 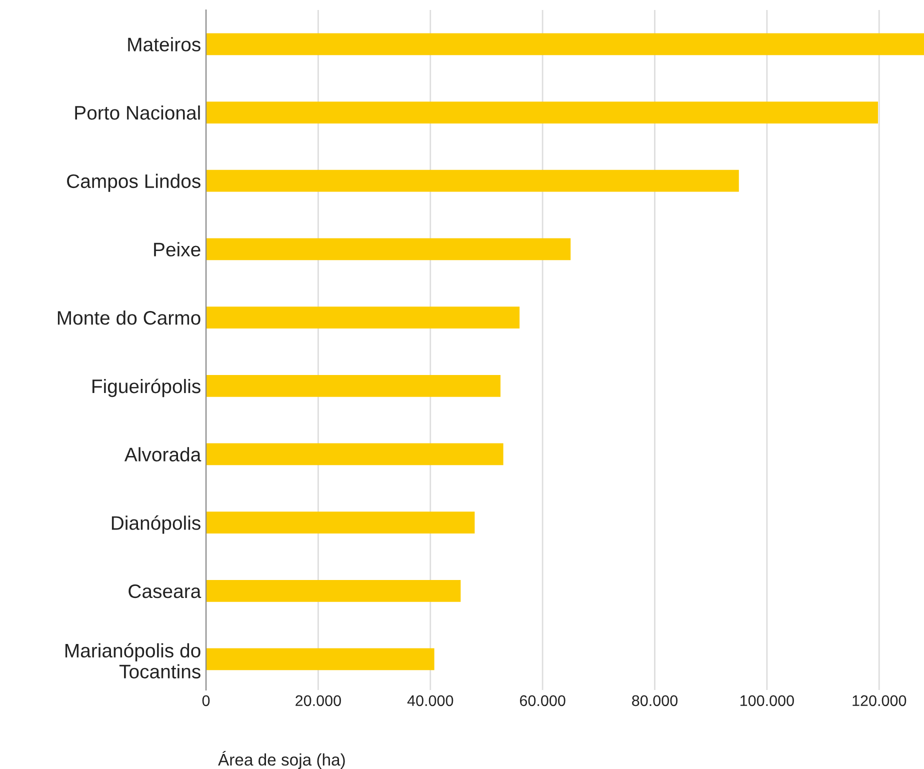 What do you see at coordinates (318, 700) in the screenshot?
I see `x-tick-label: 20.000` at bounding box center [318, 700].